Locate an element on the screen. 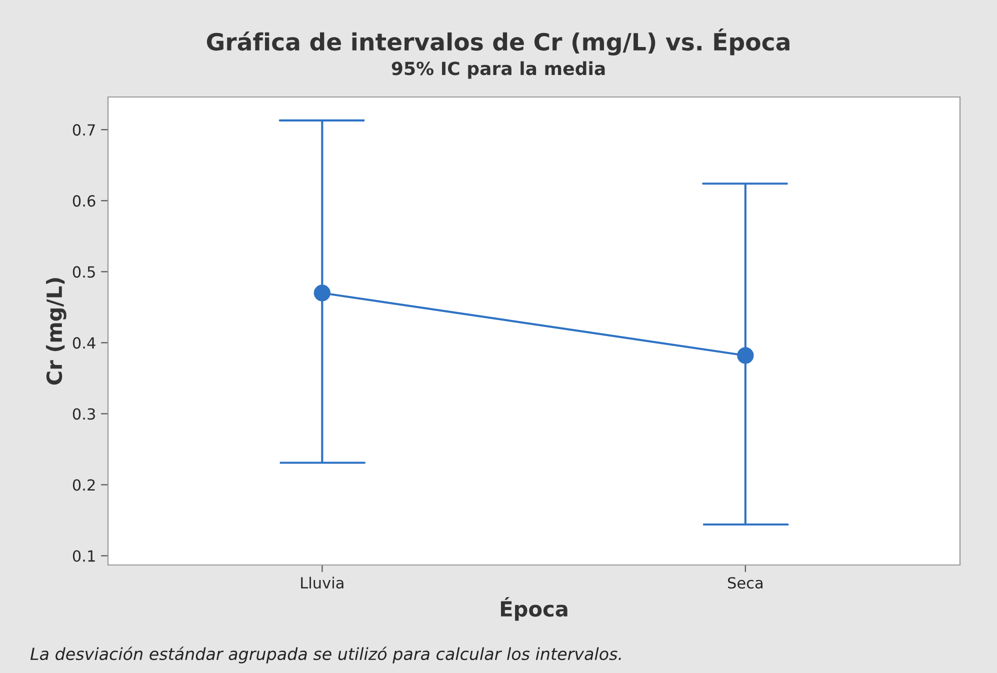 Image resolution: width=997 pixels, height=673 pixels. y-tick-label: 0.3 is located at coordinates (83, 414).